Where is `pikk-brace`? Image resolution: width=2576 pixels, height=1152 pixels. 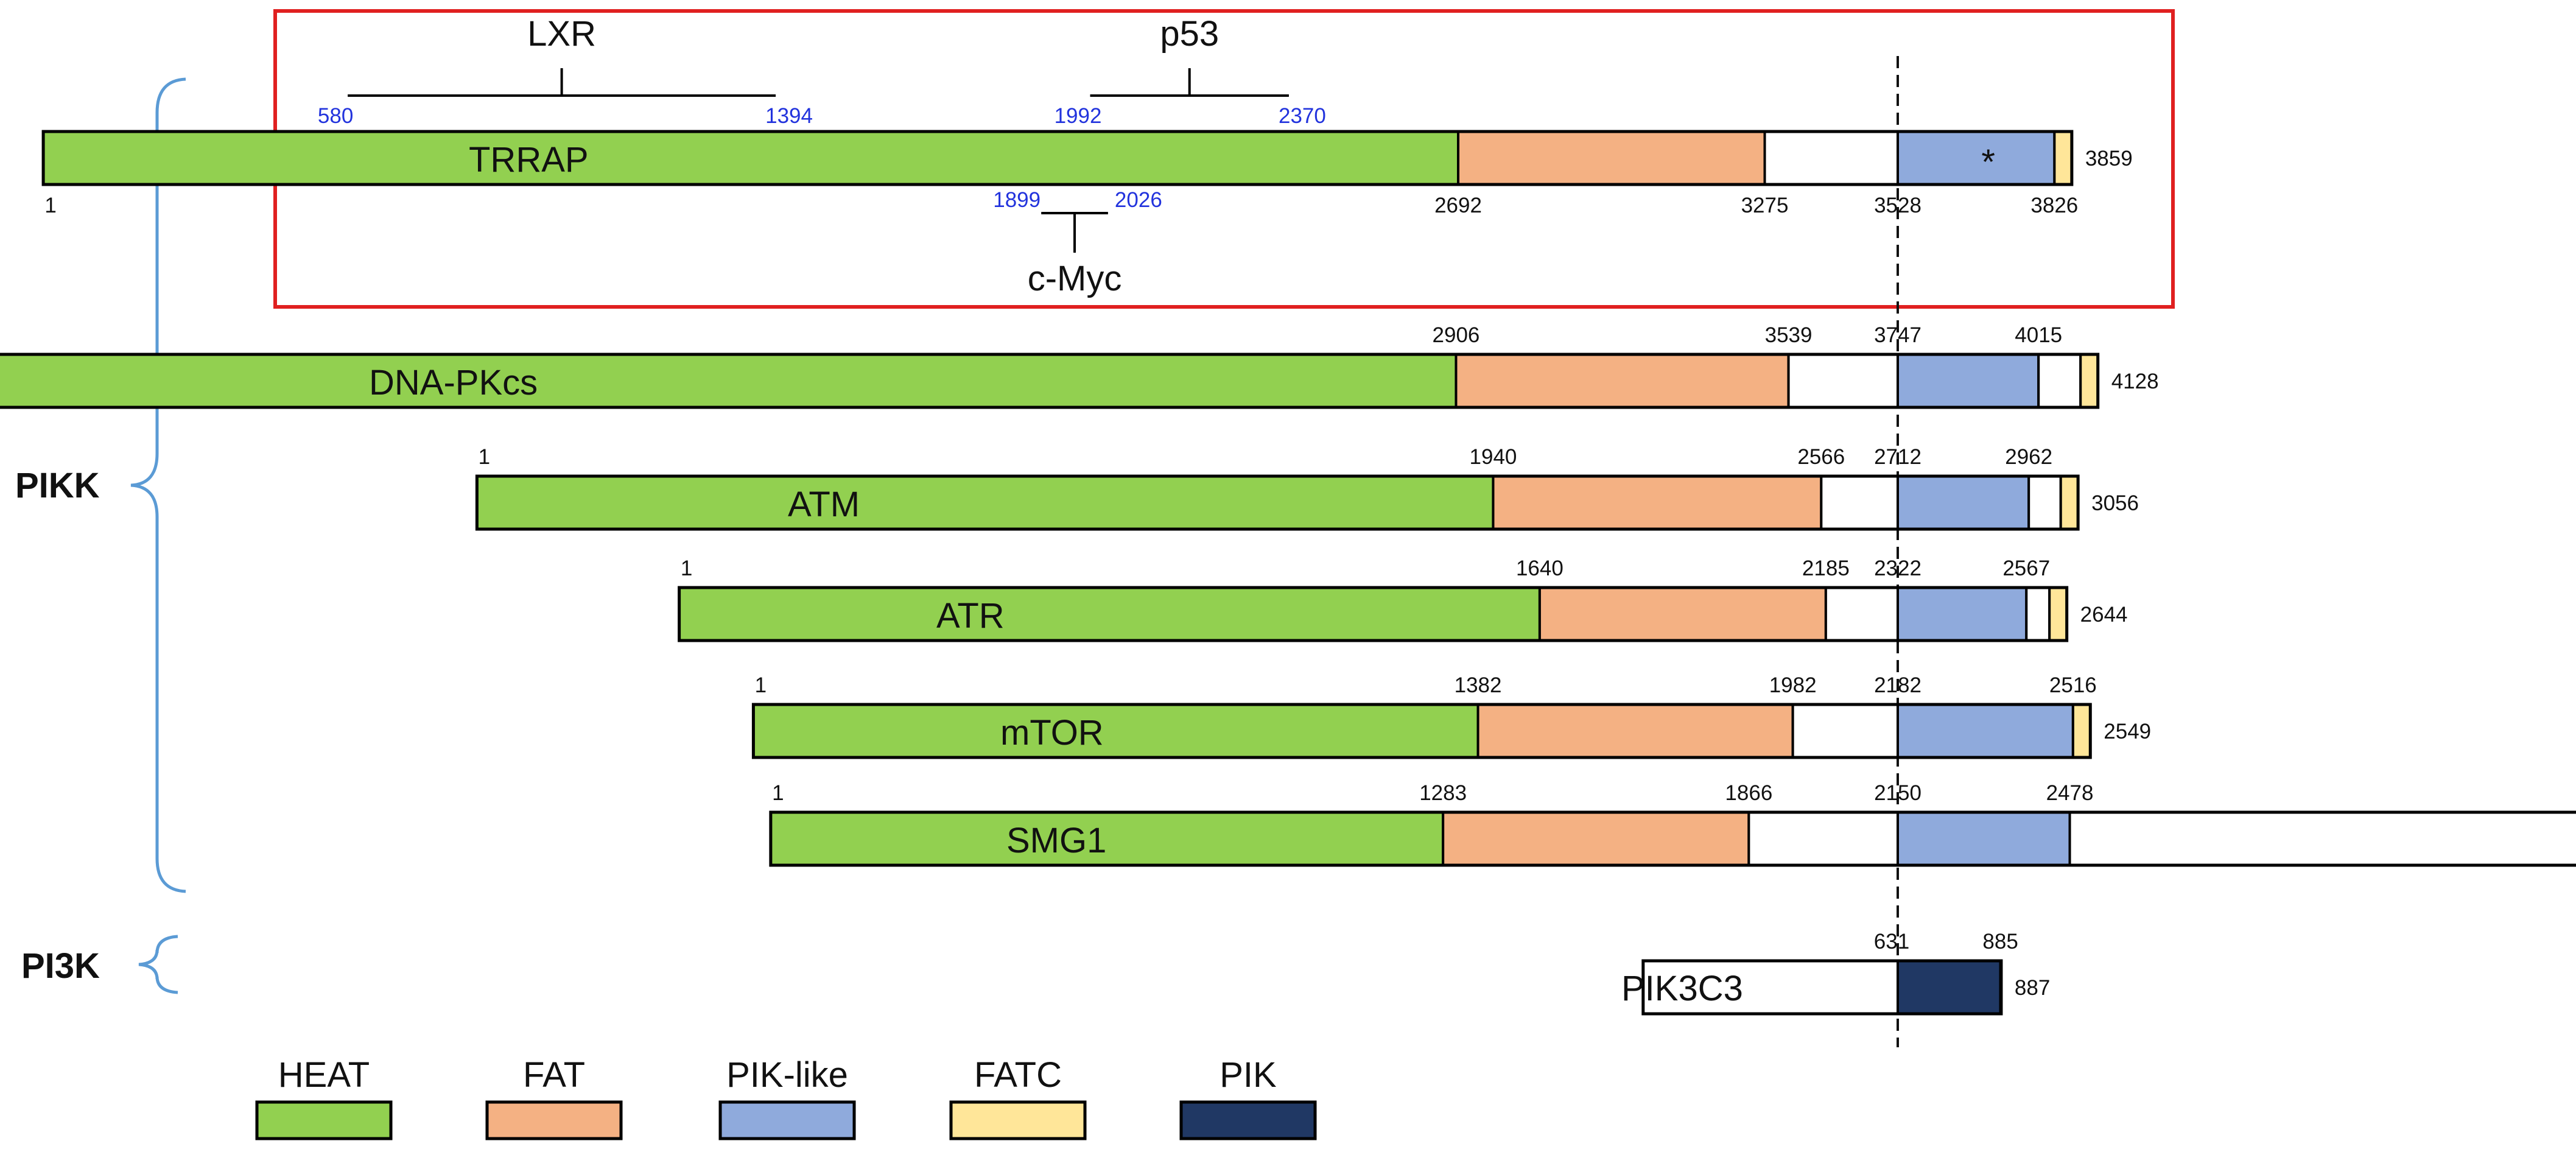
pikk-brace is located at coordinates (158, 485).